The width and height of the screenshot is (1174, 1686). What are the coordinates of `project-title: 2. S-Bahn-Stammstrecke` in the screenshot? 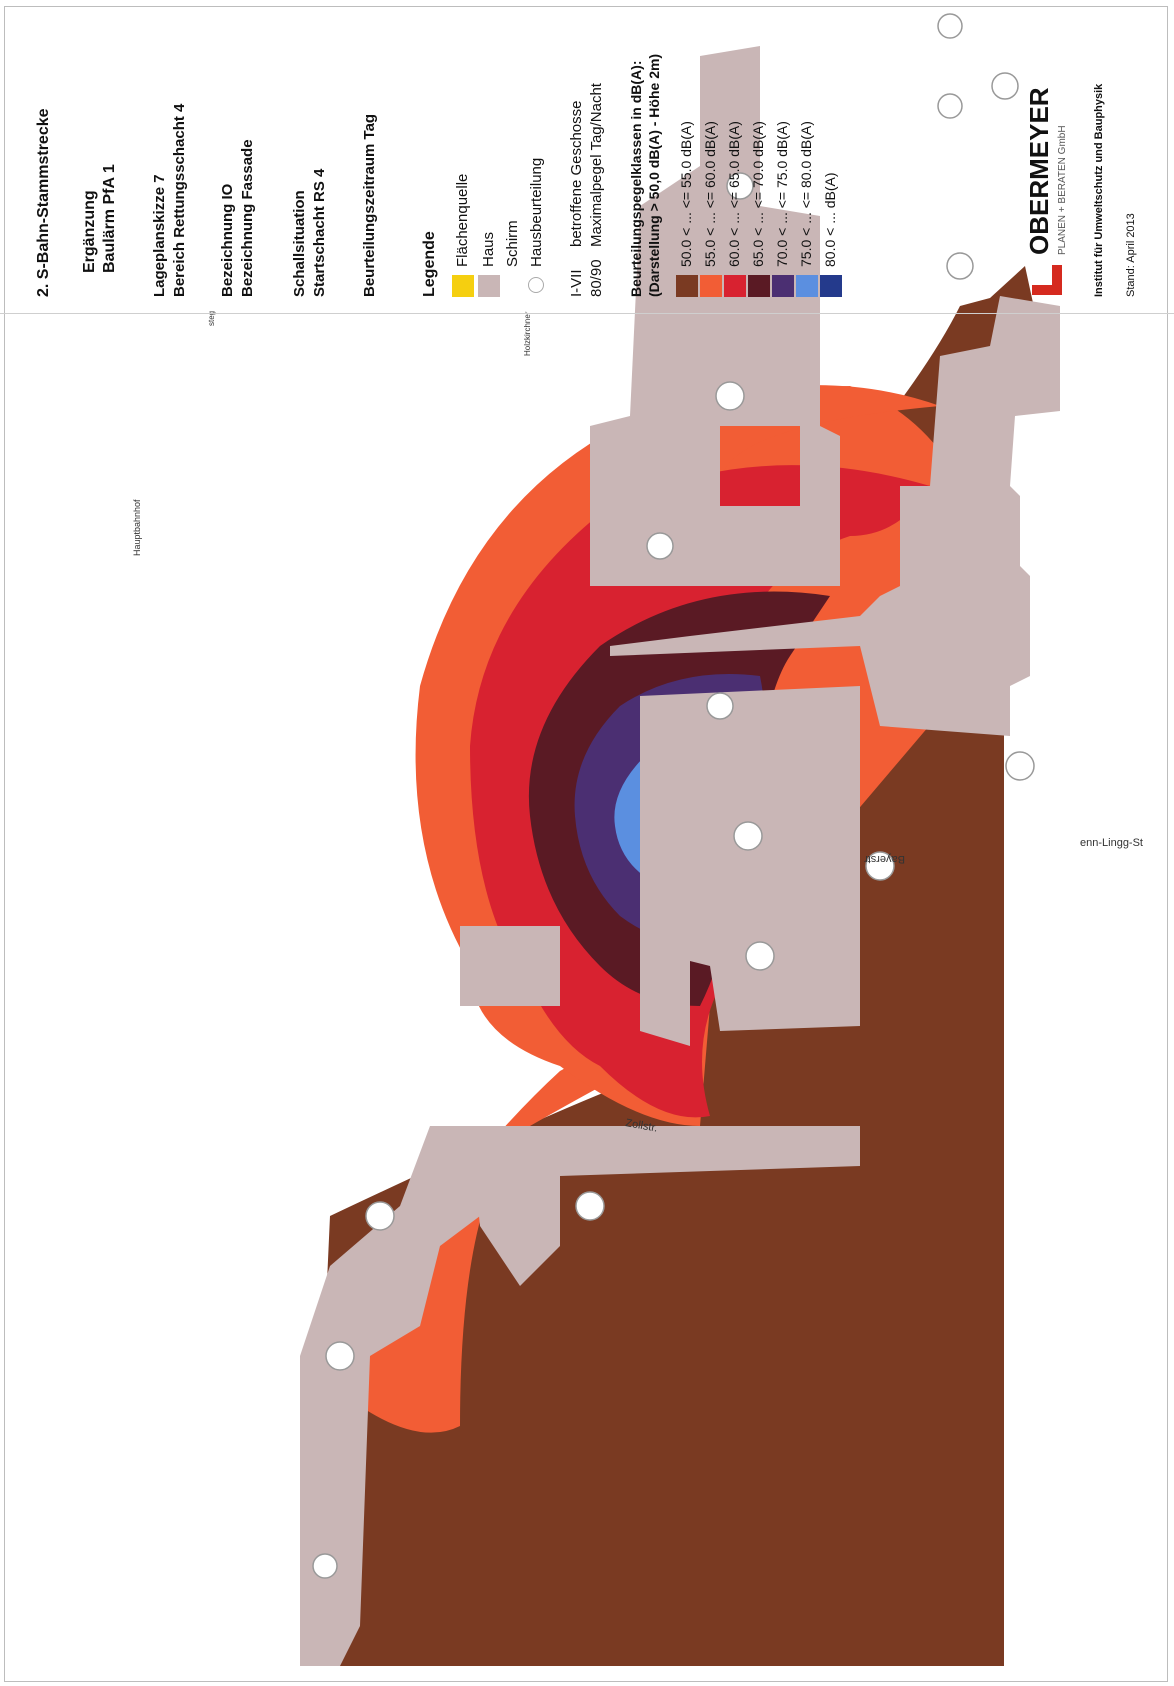 It's located at (43, 202).